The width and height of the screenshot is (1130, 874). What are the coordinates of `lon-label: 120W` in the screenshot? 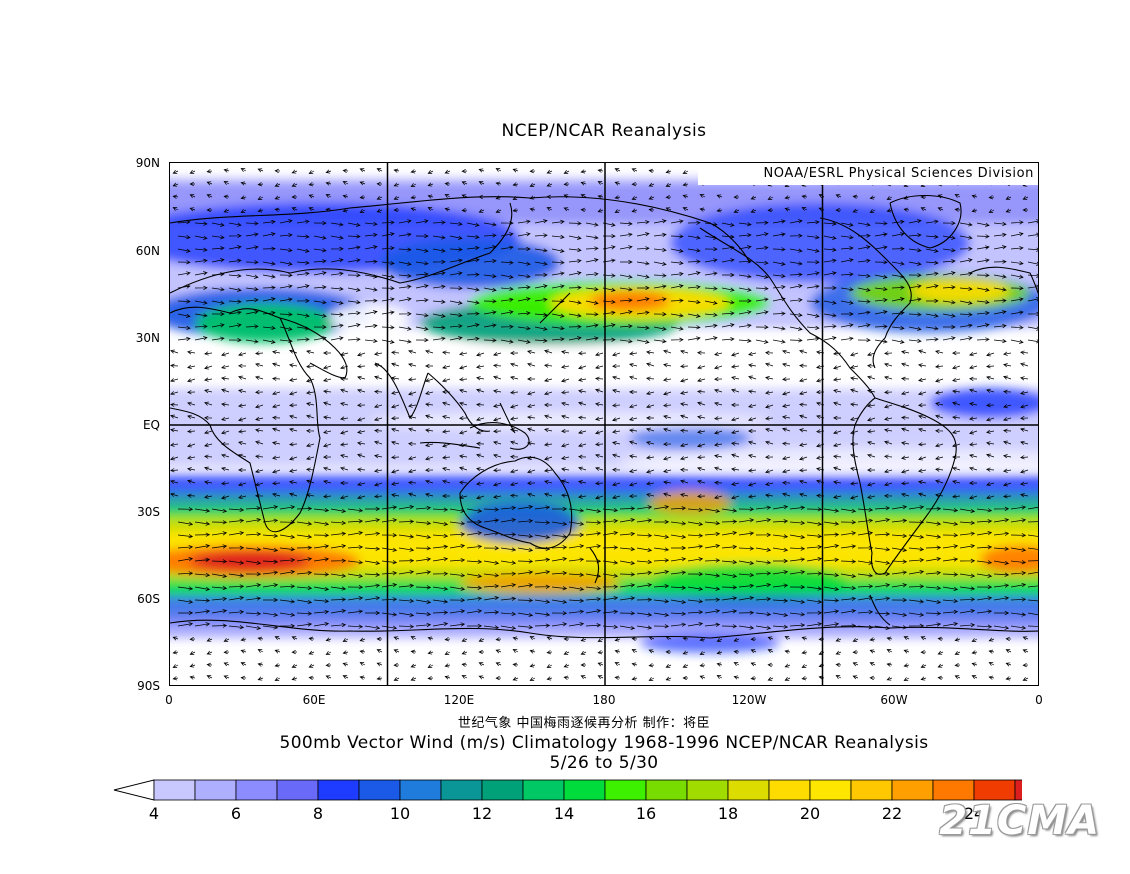 It's located at (749, 700).